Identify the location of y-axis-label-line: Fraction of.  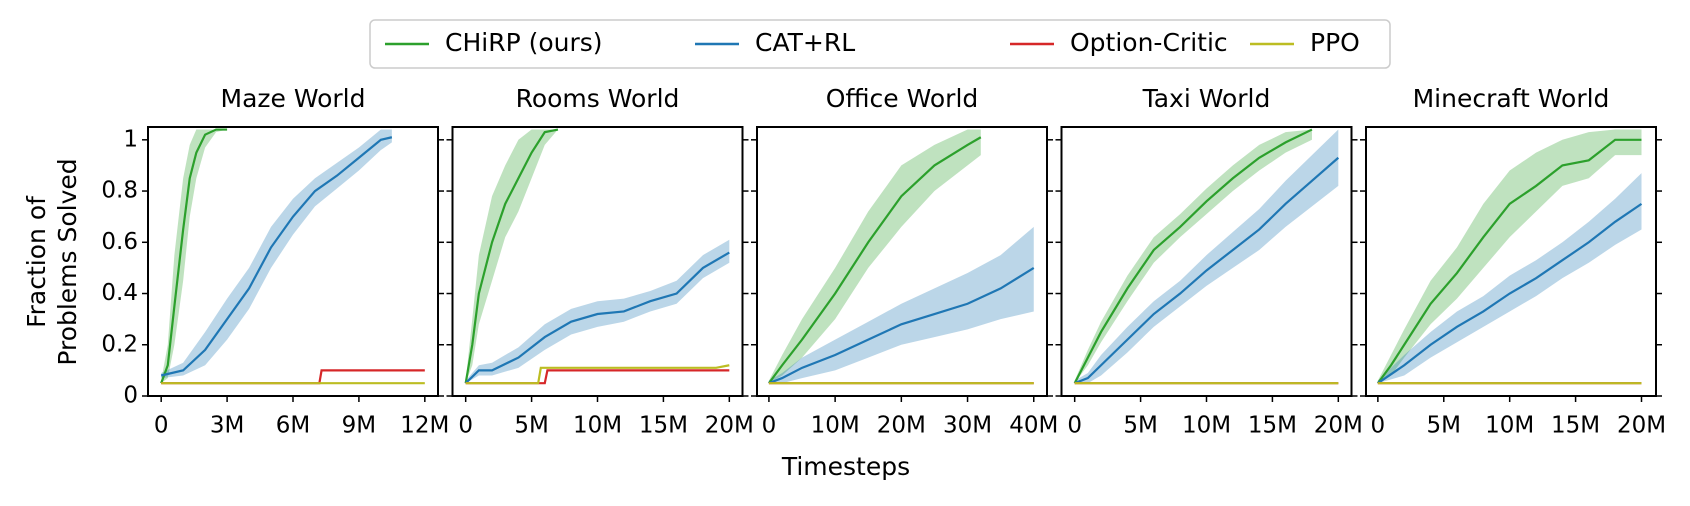
(36, 261).